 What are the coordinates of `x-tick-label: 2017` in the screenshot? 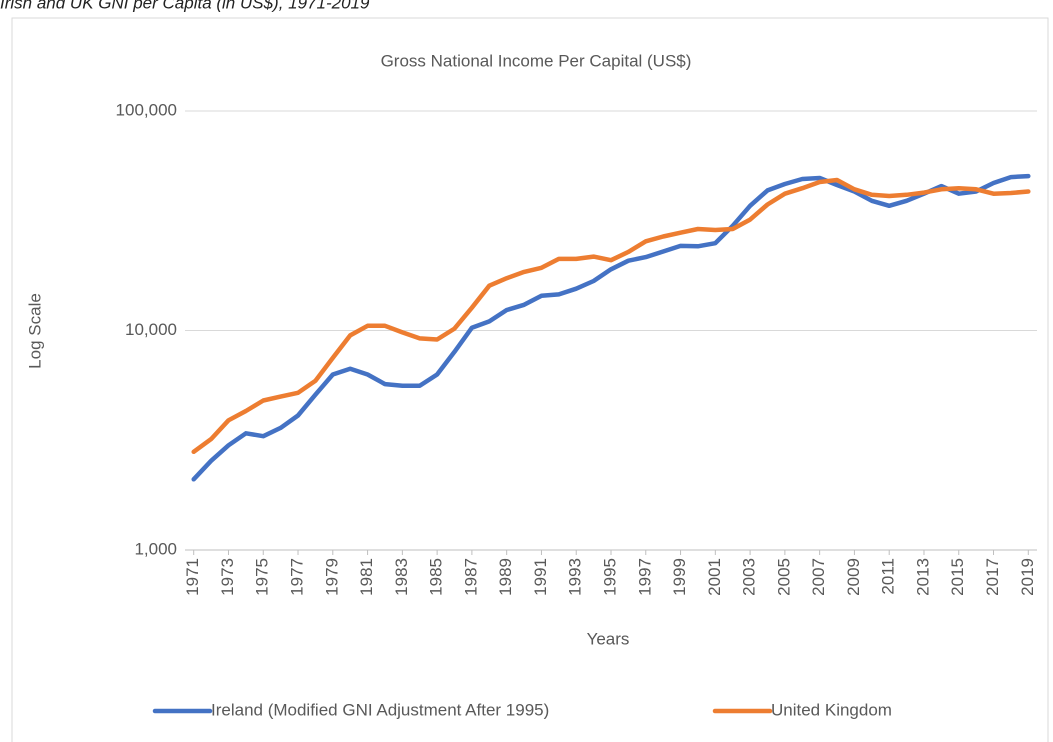 It's located at (992, 577).